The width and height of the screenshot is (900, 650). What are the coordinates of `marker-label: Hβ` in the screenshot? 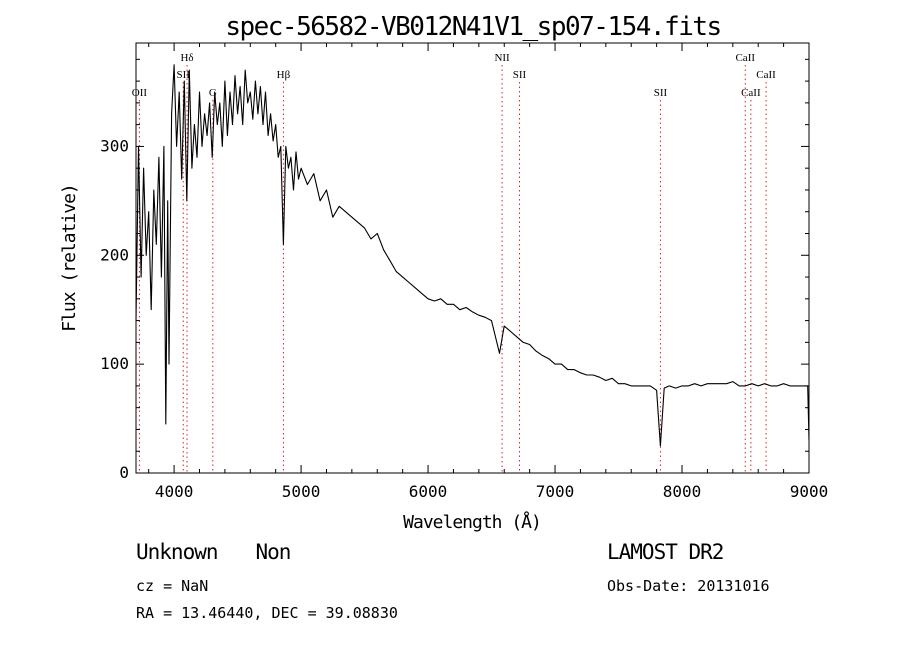 It's located at (284, 75).